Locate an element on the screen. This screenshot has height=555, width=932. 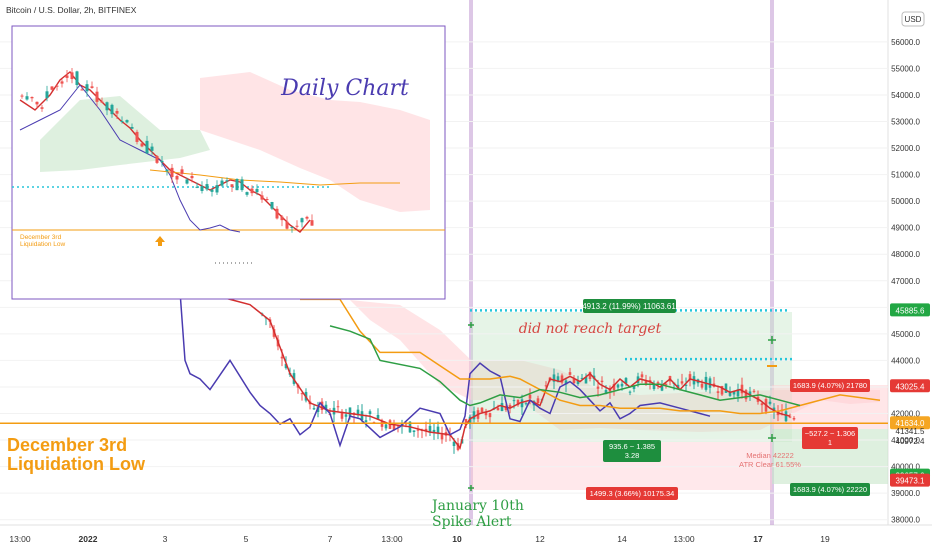
y-tick-label: 42000.0 is located at coordinates (905, 414).